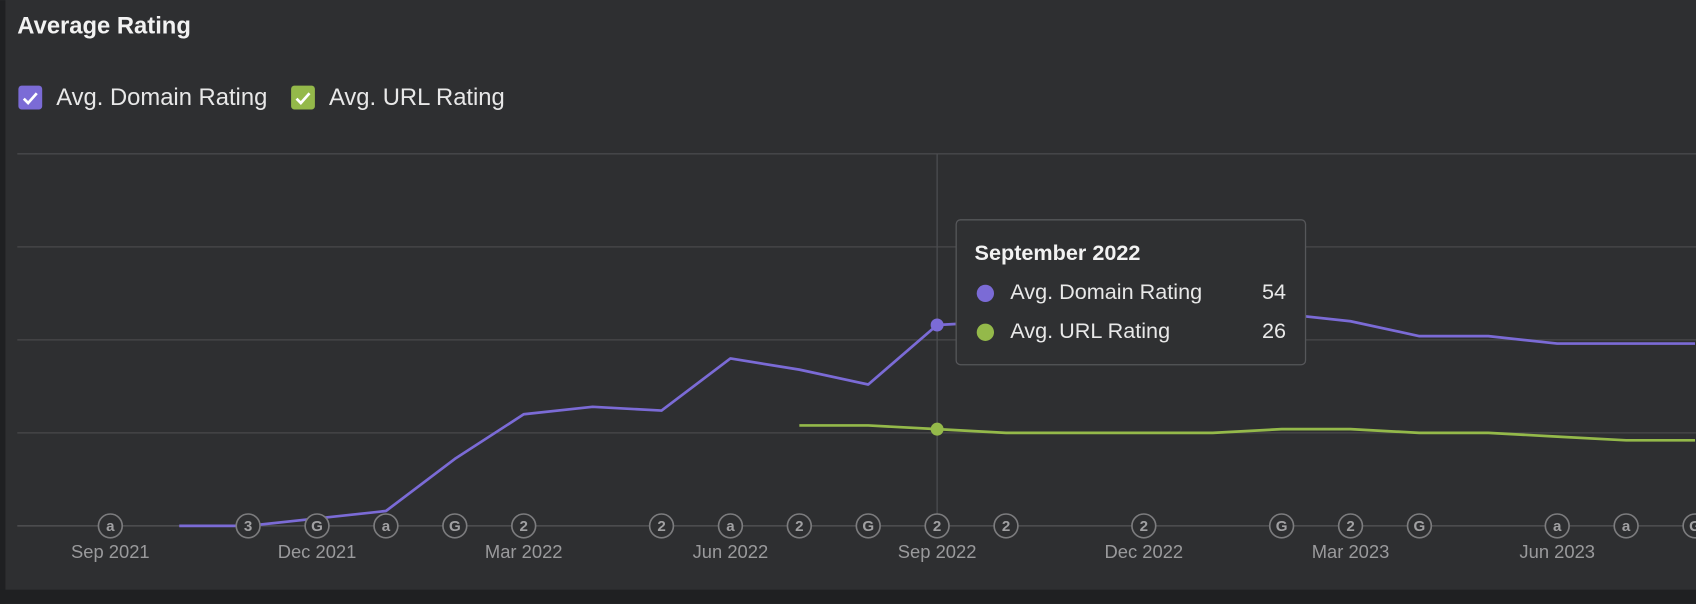  I want to click on legend-label: Avg. Domain Rating, so click(161, 97).